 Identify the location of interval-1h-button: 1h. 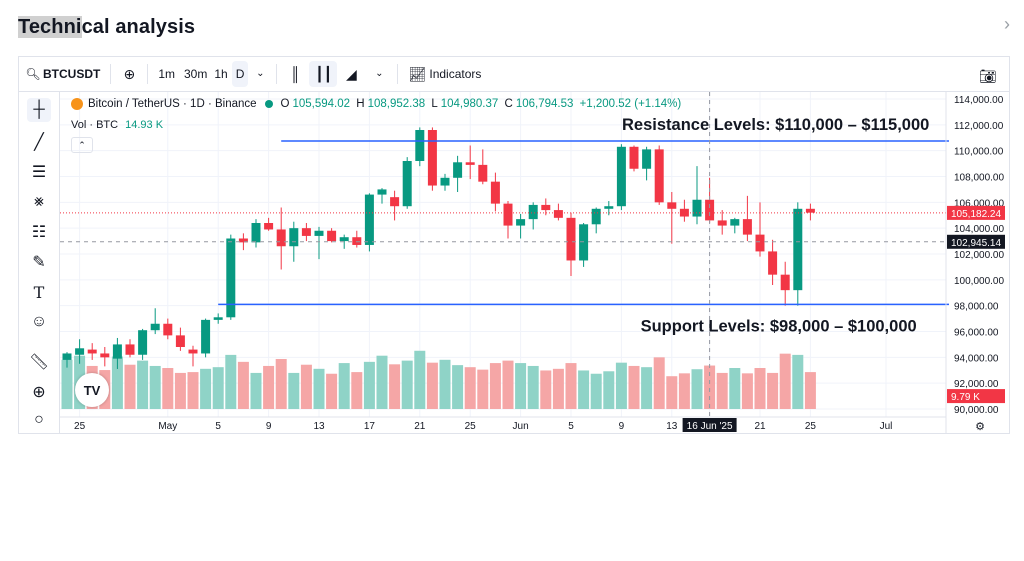
(220, 74).